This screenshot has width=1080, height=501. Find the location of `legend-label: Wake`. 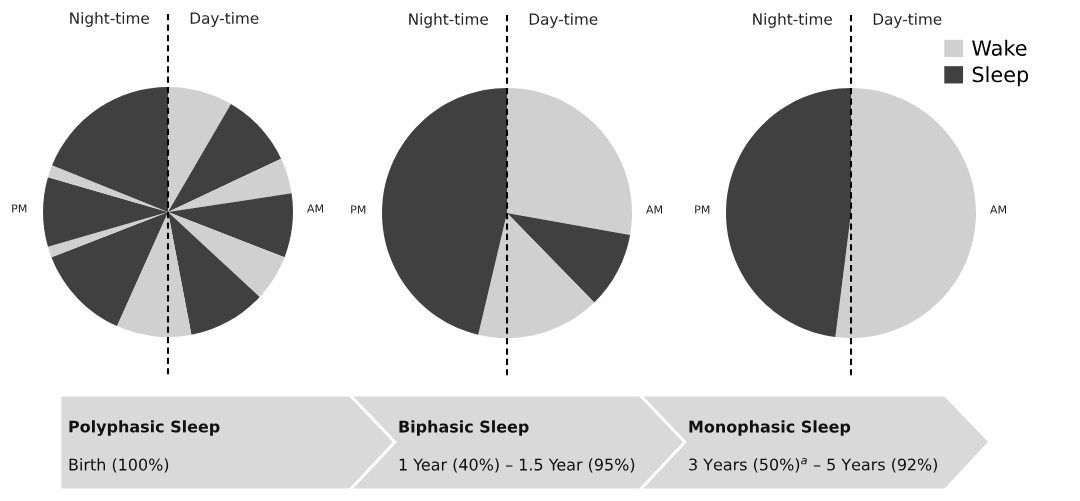

legend-label: Wake is located at coordinates (999, 47).